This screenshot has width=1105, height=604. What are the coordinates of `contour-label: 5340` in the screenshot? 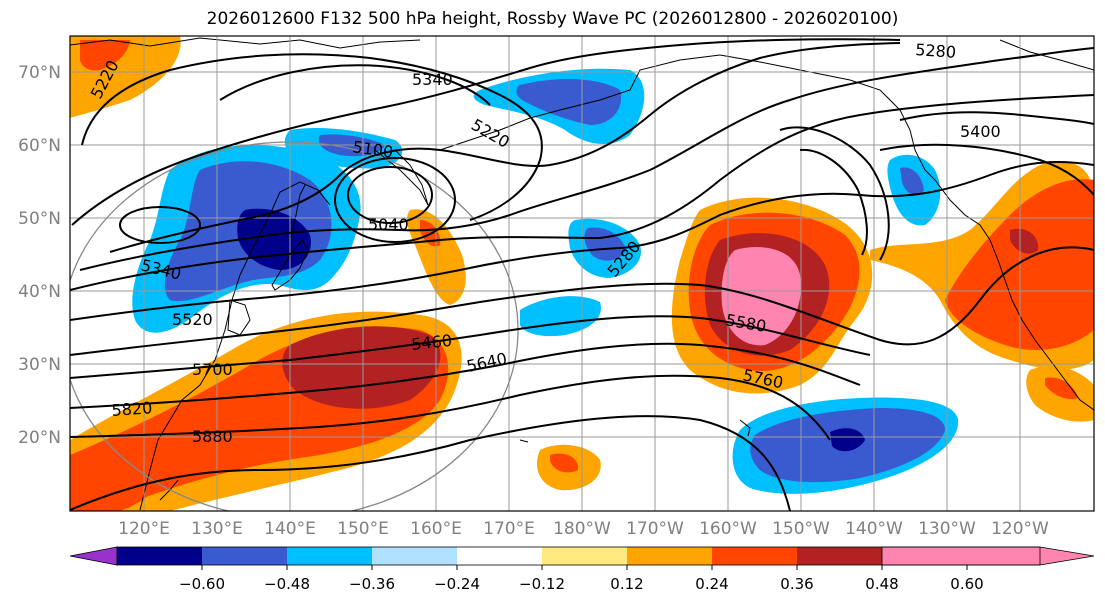 It's located at (432, 79).